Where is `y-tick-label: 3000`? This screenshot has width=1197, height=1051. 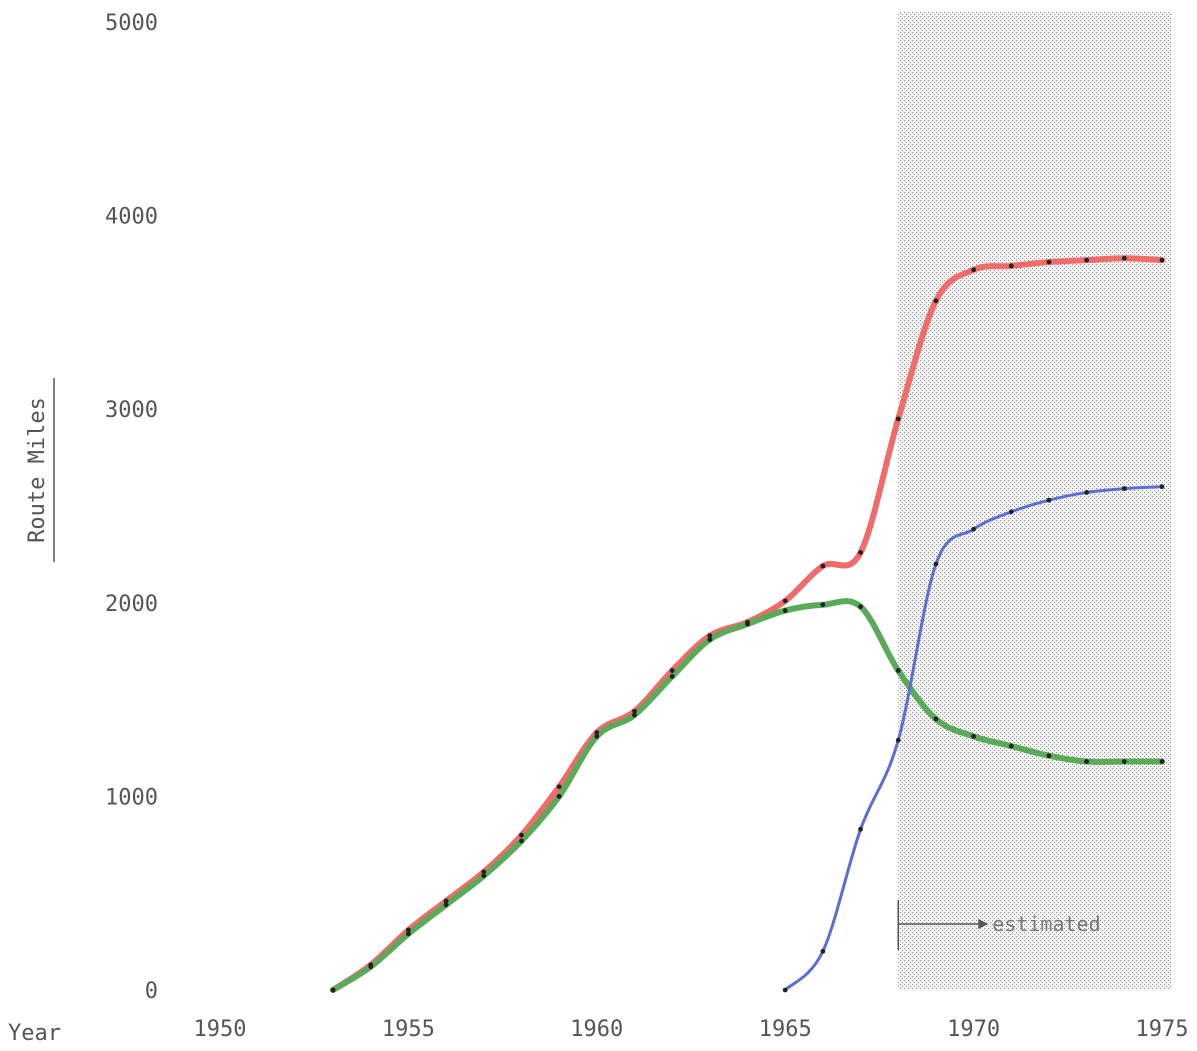 y-tick-label: 3000 is located at coordinates (131, 410).